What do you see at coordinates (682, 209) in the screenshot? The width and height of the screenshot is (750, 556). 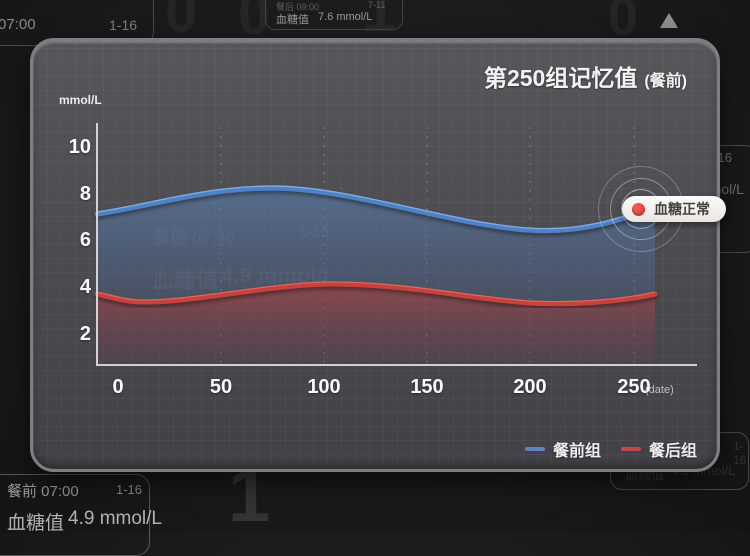 I see `status-badge-label: 血糖正常` at bounding box center [682, 209].